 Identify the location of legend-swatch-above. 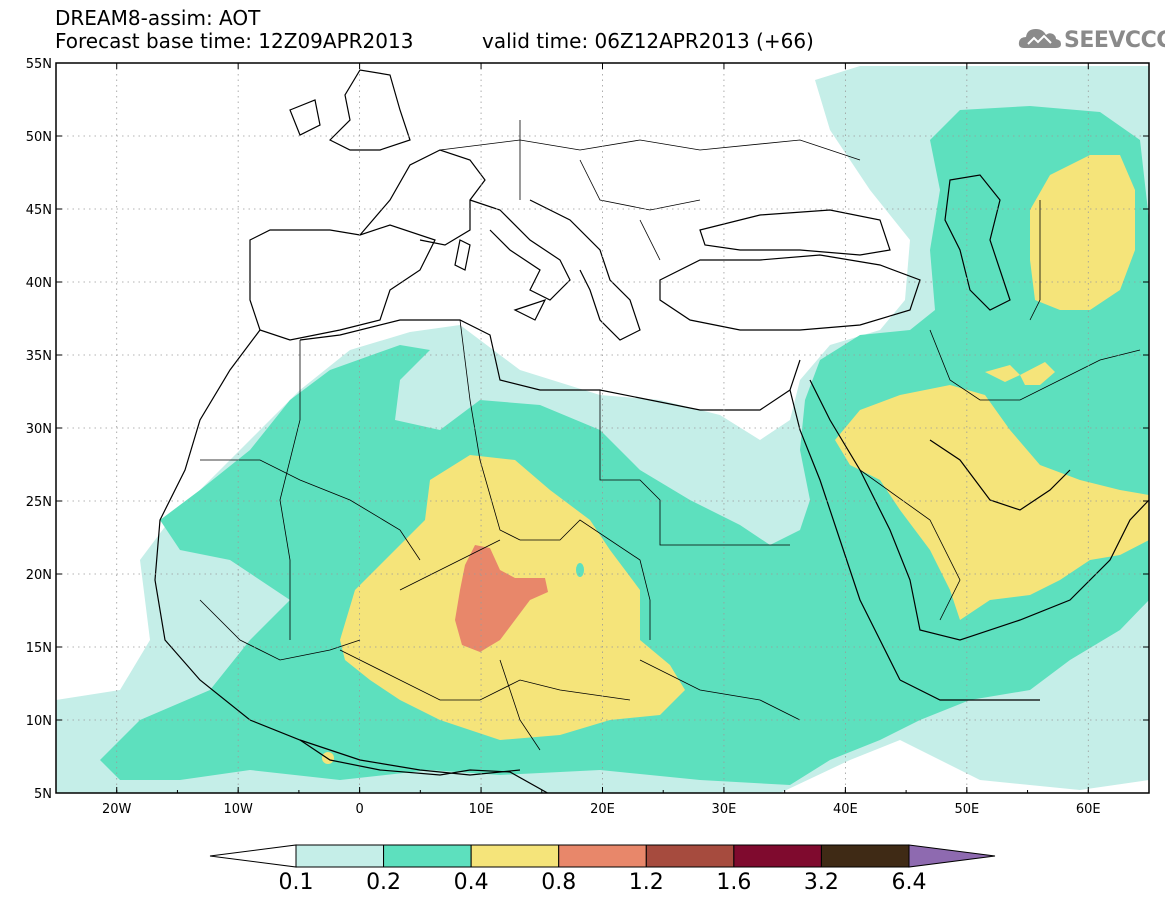
(952, 856).